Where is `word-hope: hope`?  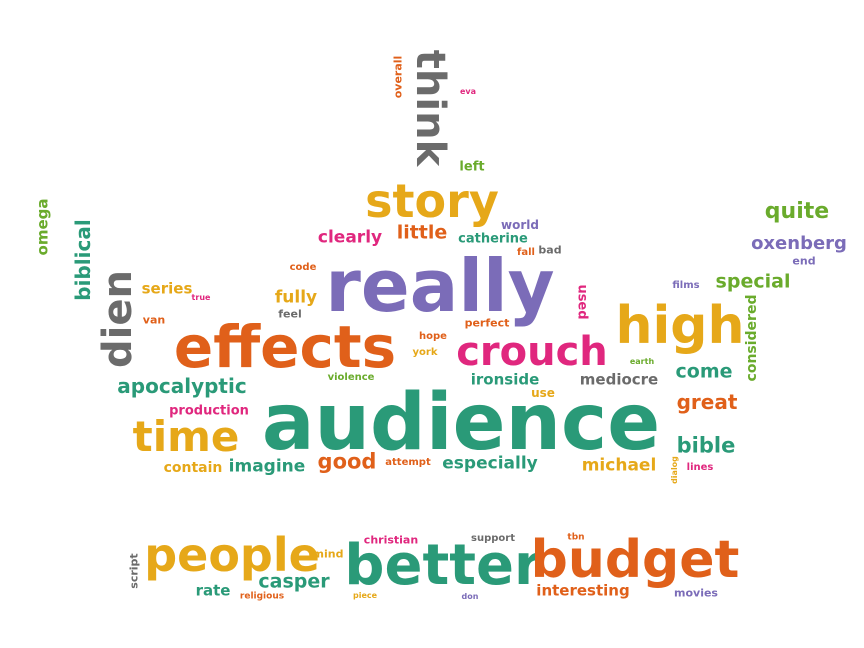
word-hope: hope is located at coordinates (433, 336).